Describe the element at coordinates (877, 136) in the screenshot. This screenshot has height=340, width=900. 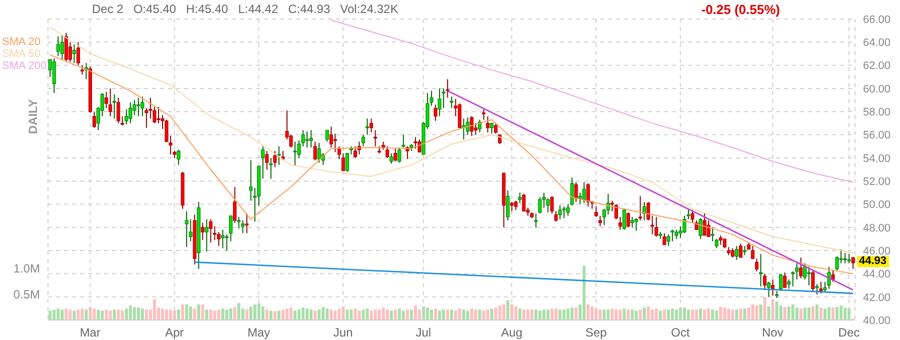
I see `y-tick-label: 56.00` at that location.